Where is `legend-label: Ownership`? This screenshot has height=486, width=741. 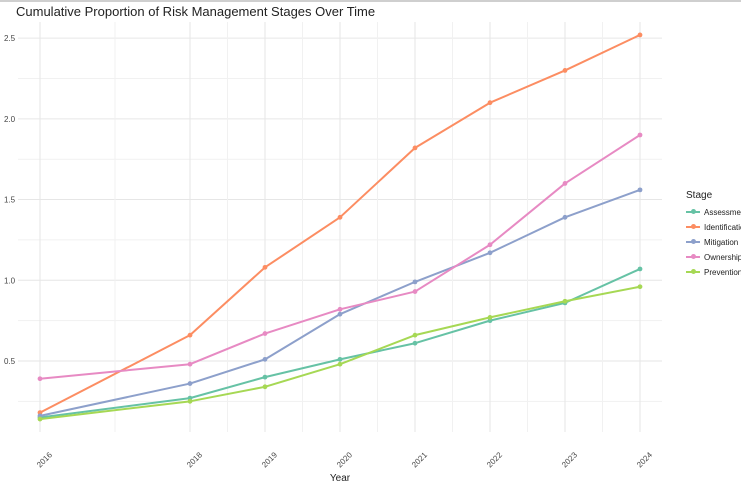
legend-label: Ownership is located at coordinates (722, 257).